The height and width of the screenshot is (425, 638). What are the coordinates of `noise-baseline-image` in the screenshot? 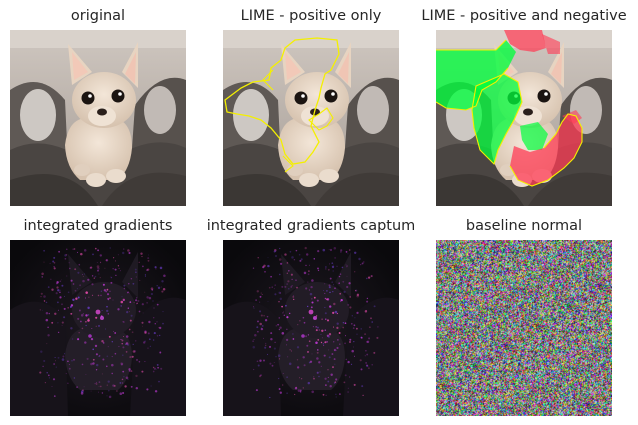 It's located at (524, 328).